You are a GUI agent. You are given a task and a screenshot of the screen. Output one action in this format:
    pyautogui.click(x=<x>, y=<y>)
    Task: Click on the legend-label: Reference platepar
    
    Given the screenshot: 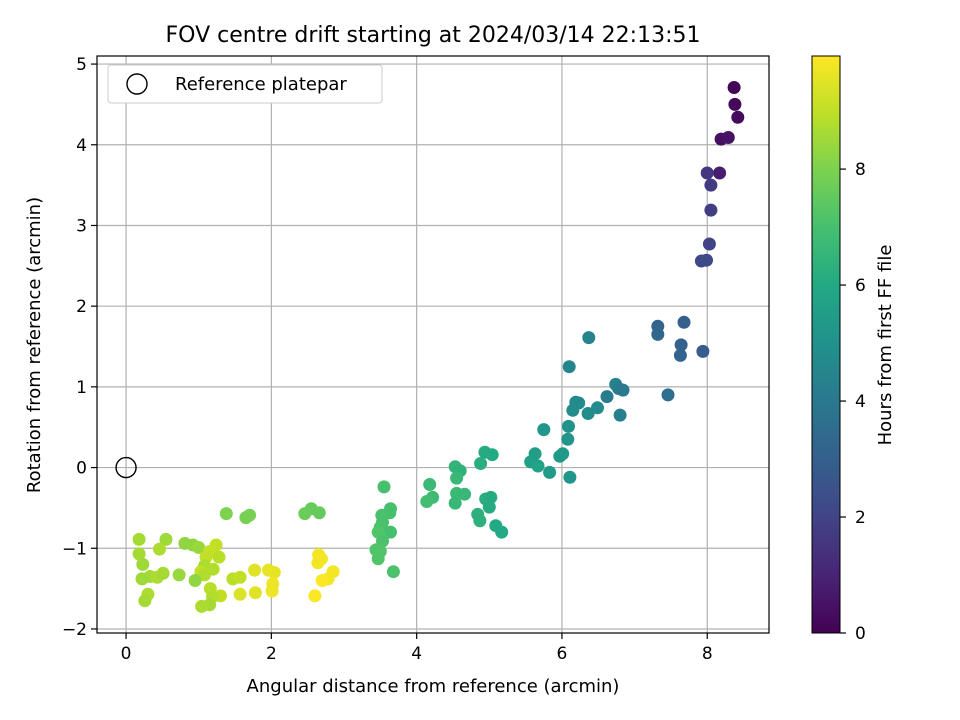 What is the action you would take?
    pyautogui.click(x=261, y=84)
    